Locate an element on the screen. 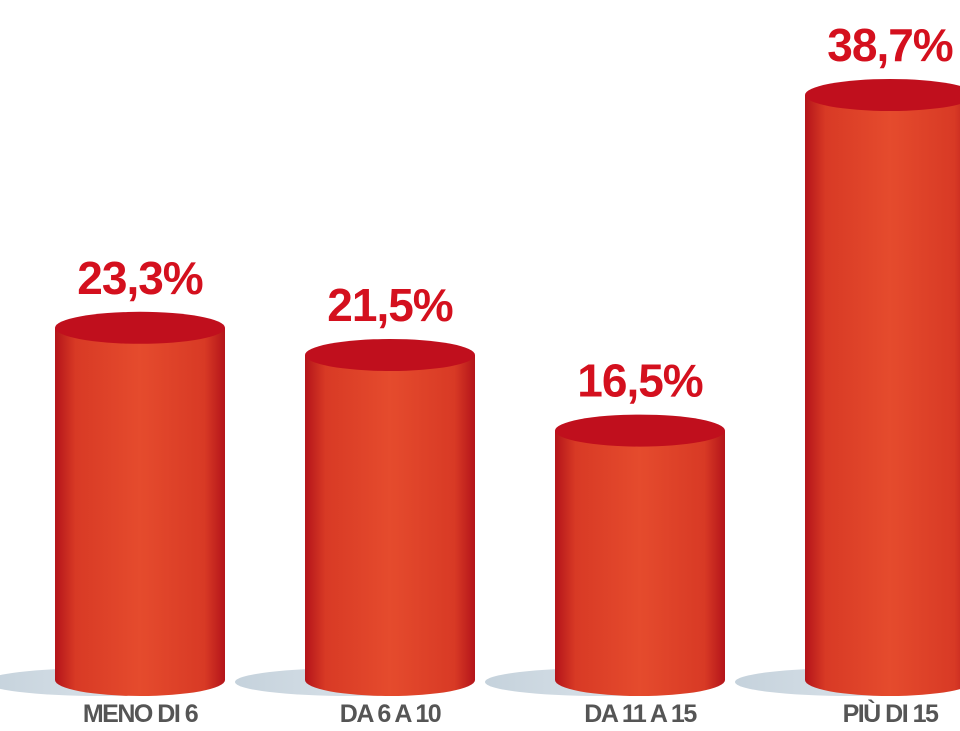 The height and width of the screenshot is (731, 960). value-label: 21,5% is located at coordinates (390, 305).